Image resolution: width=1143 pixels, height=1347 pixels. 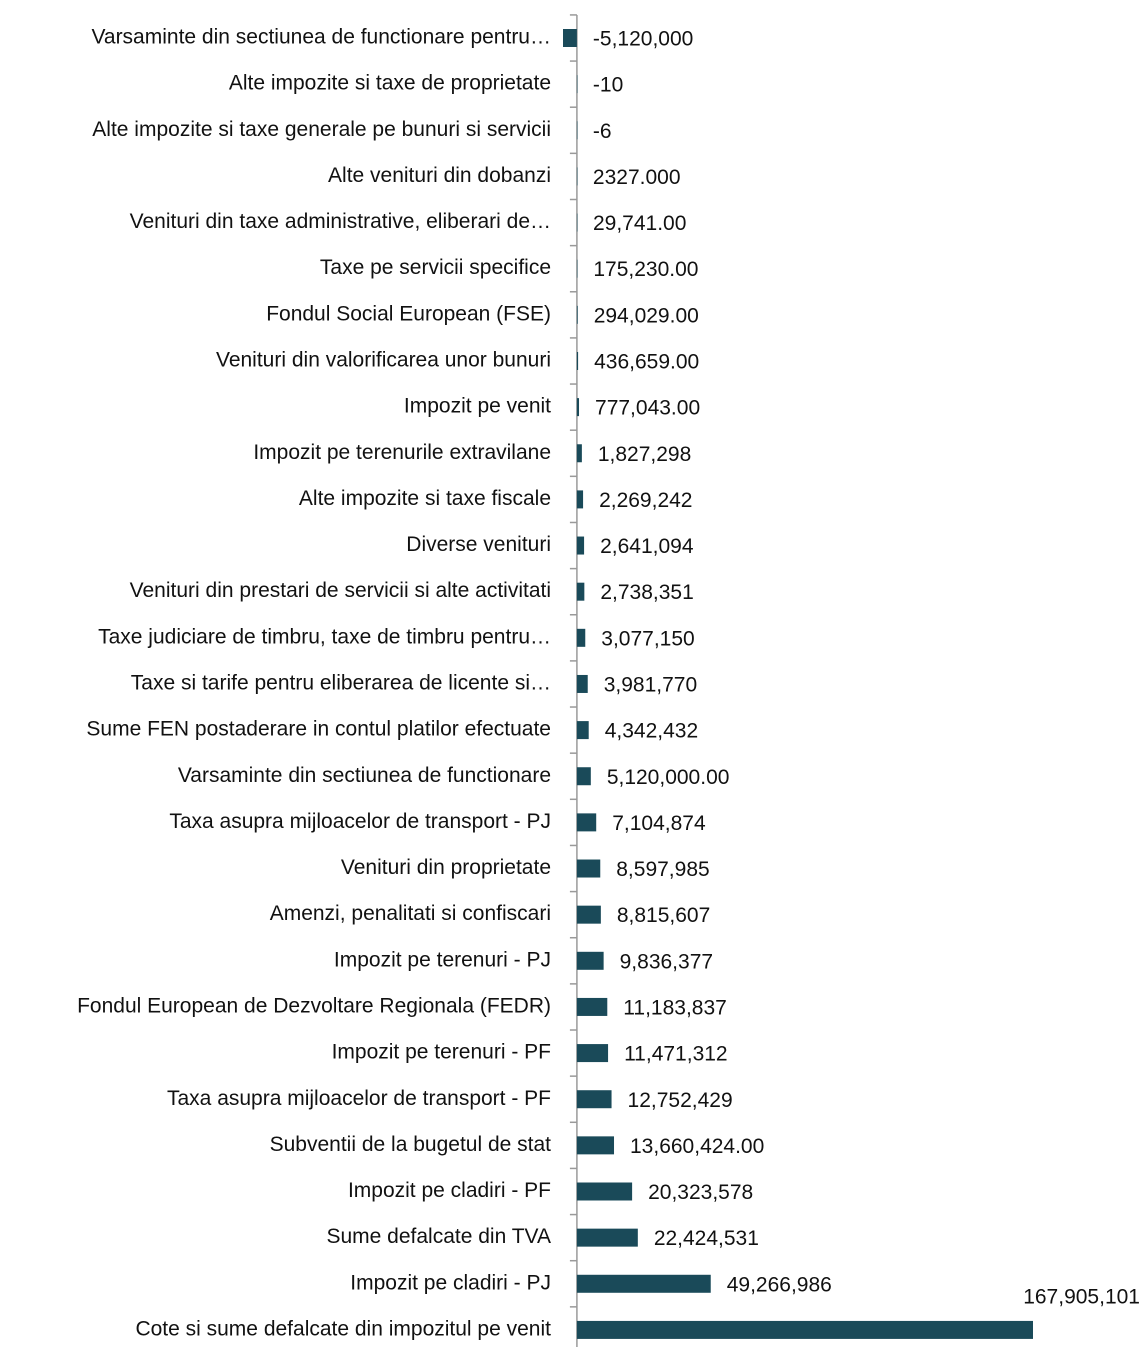 I want to click on category-label: Amenzi, penalitati si confiscari, so click(x=410, y=913).